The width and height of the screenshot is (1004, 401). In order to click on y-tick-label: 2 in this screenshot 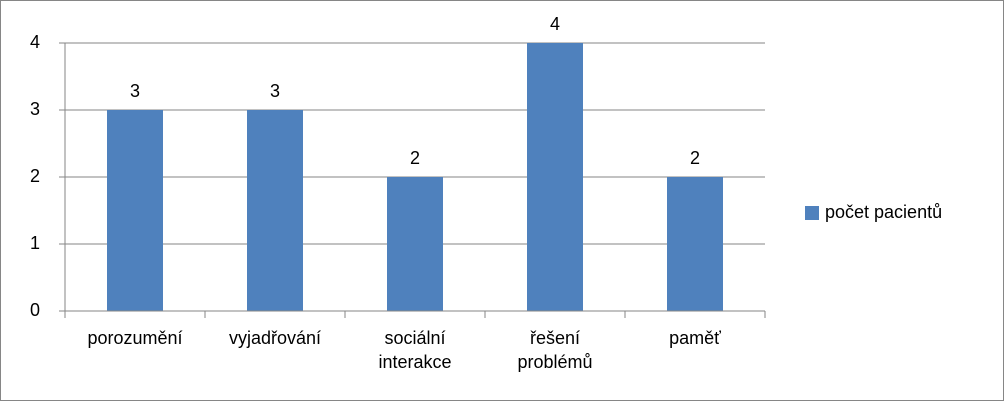, I will do `click(35, 176)`.